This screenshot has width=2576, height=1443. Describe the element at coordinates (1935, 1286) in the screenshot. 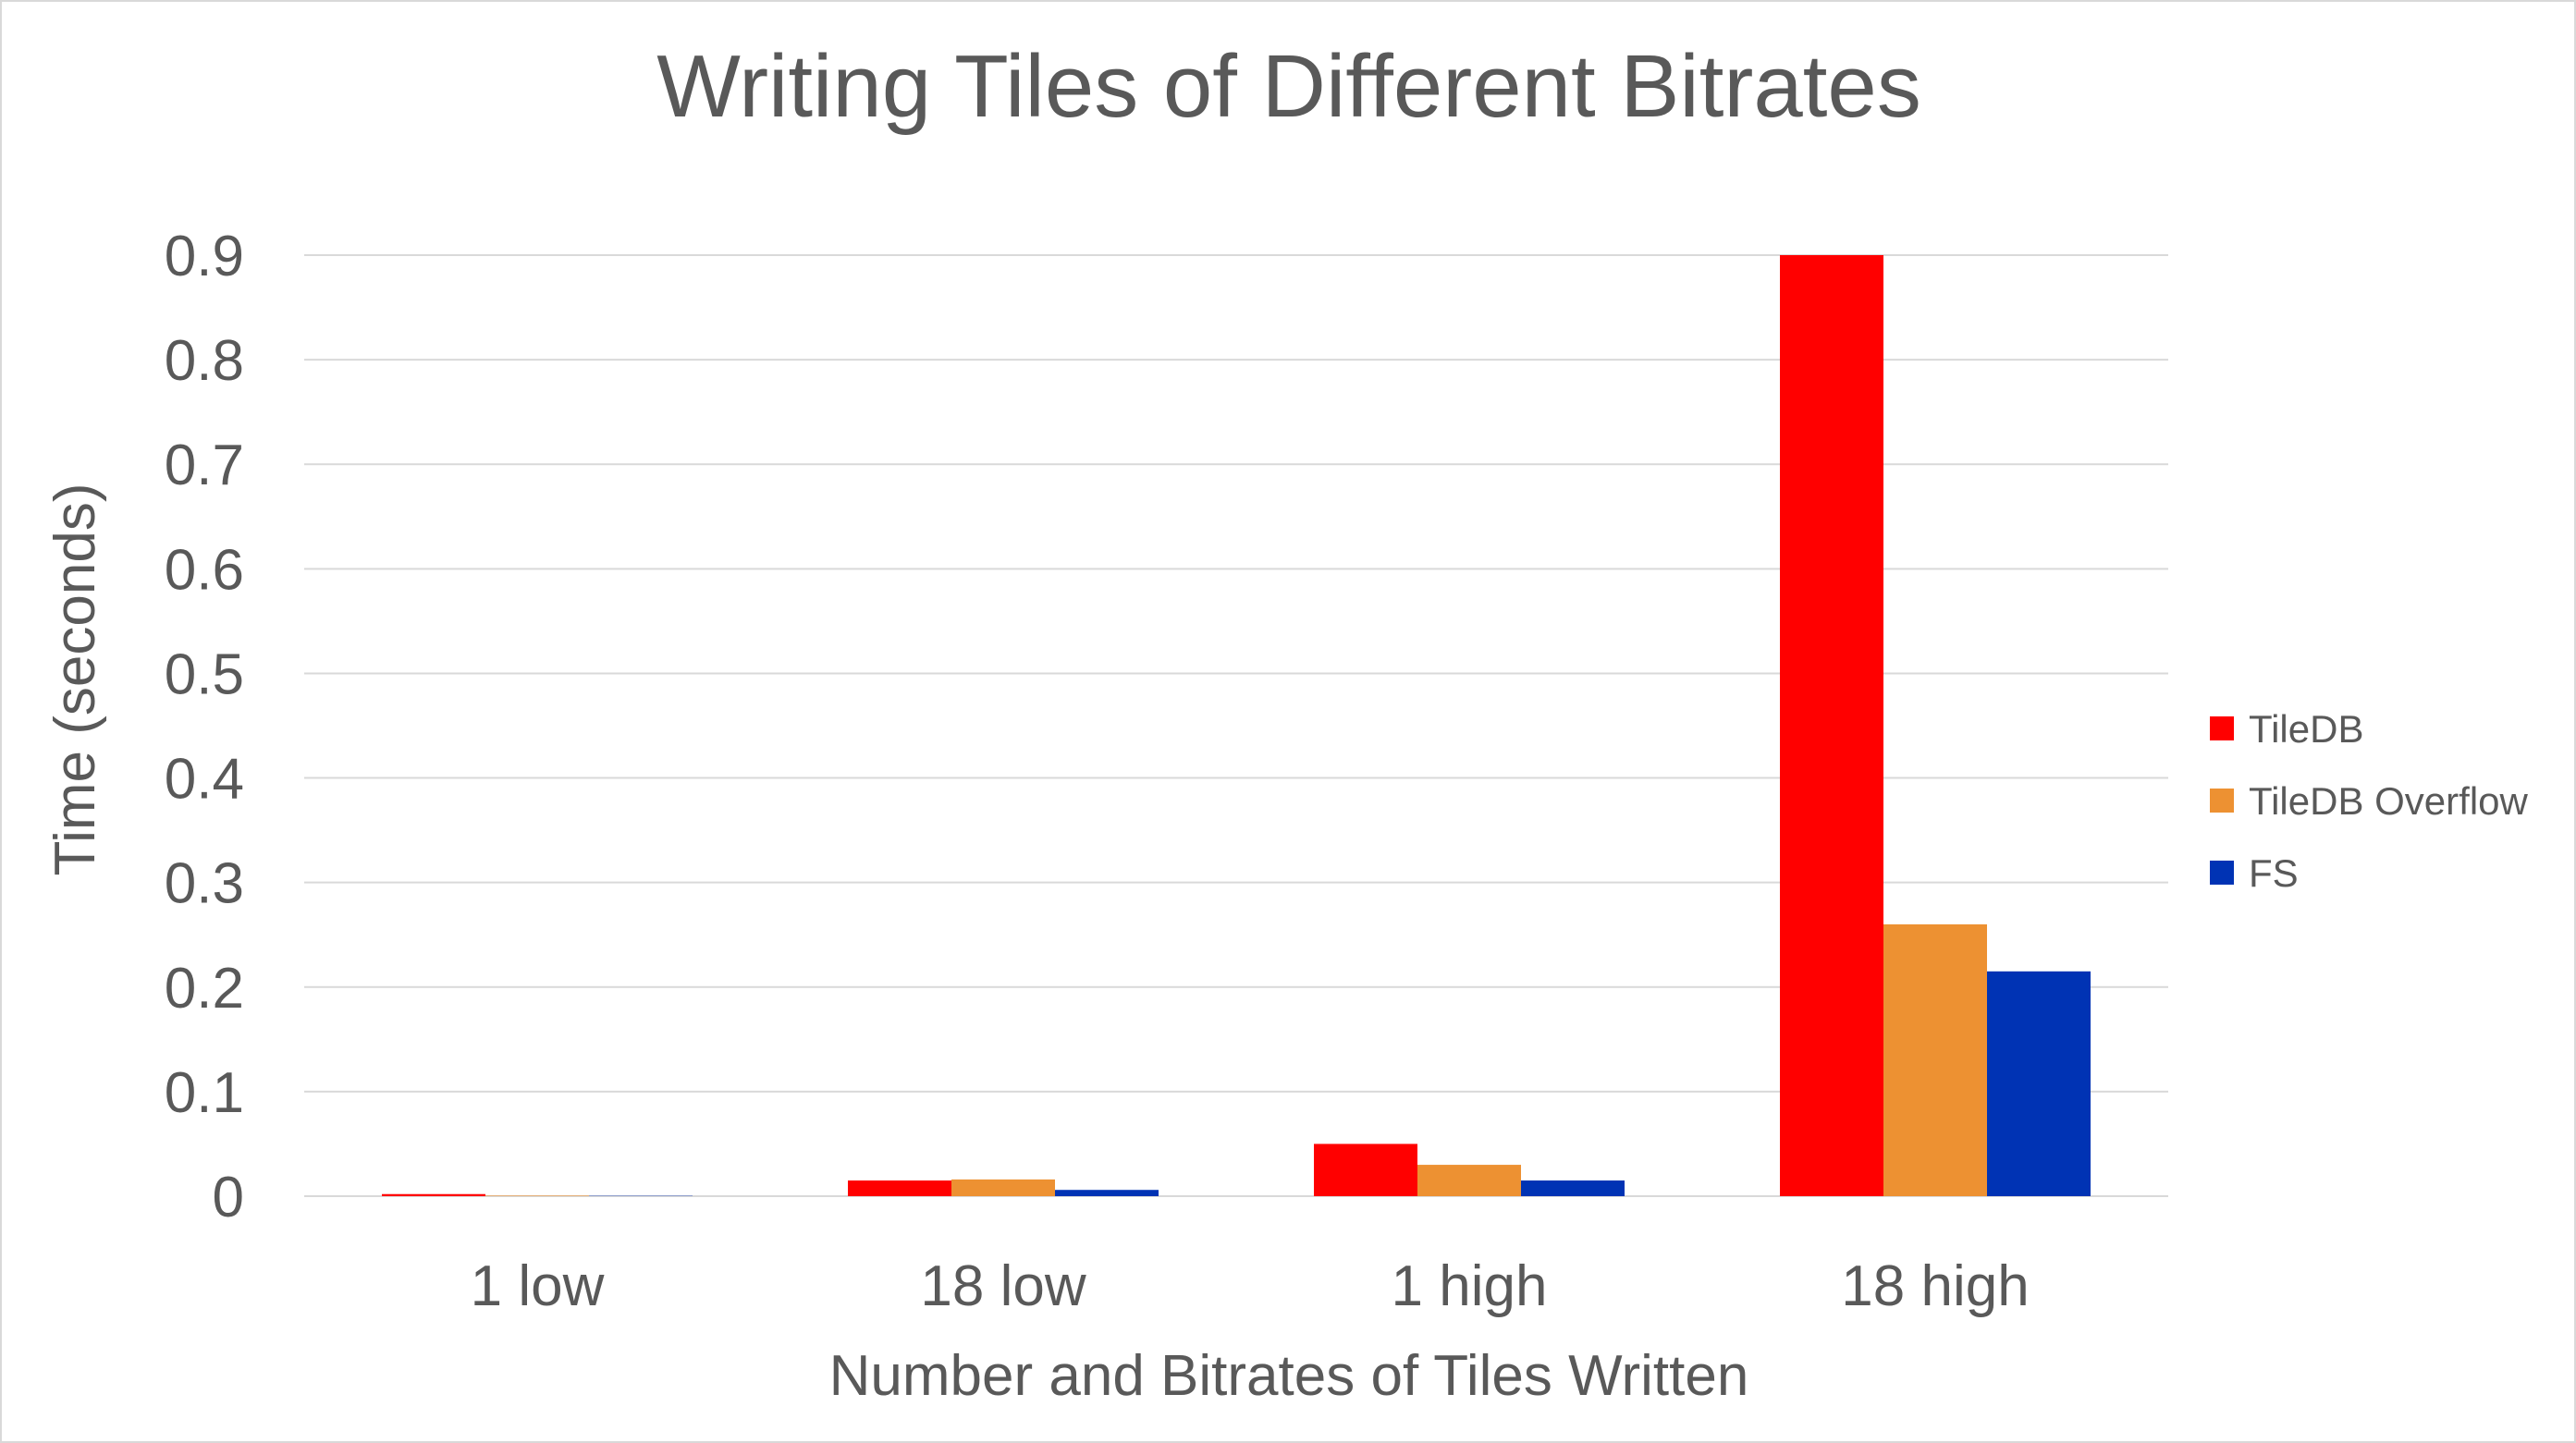

I see `x-tick-label: 18 high` at that location.